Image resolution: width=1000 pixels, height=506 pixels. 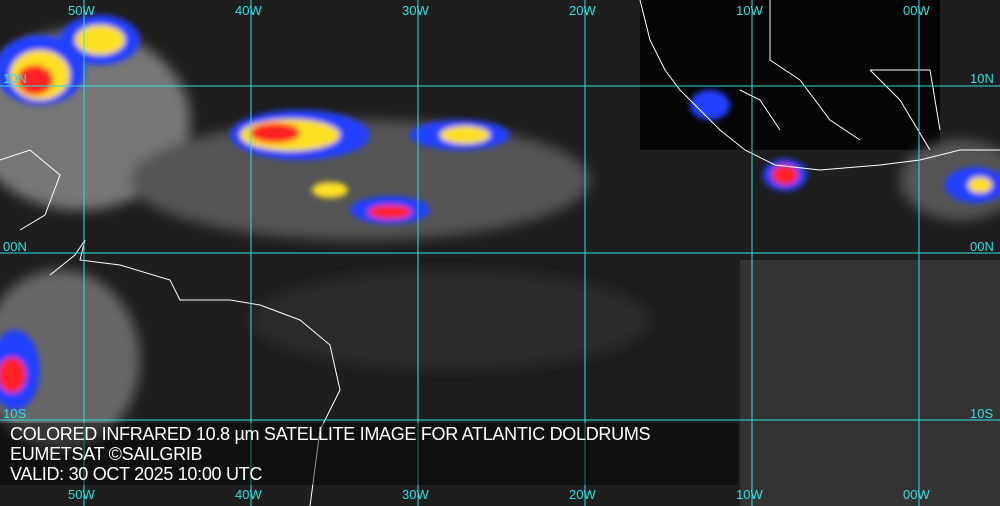 I want to click on lat-label-left: 00N, so click(x=15, y=246).